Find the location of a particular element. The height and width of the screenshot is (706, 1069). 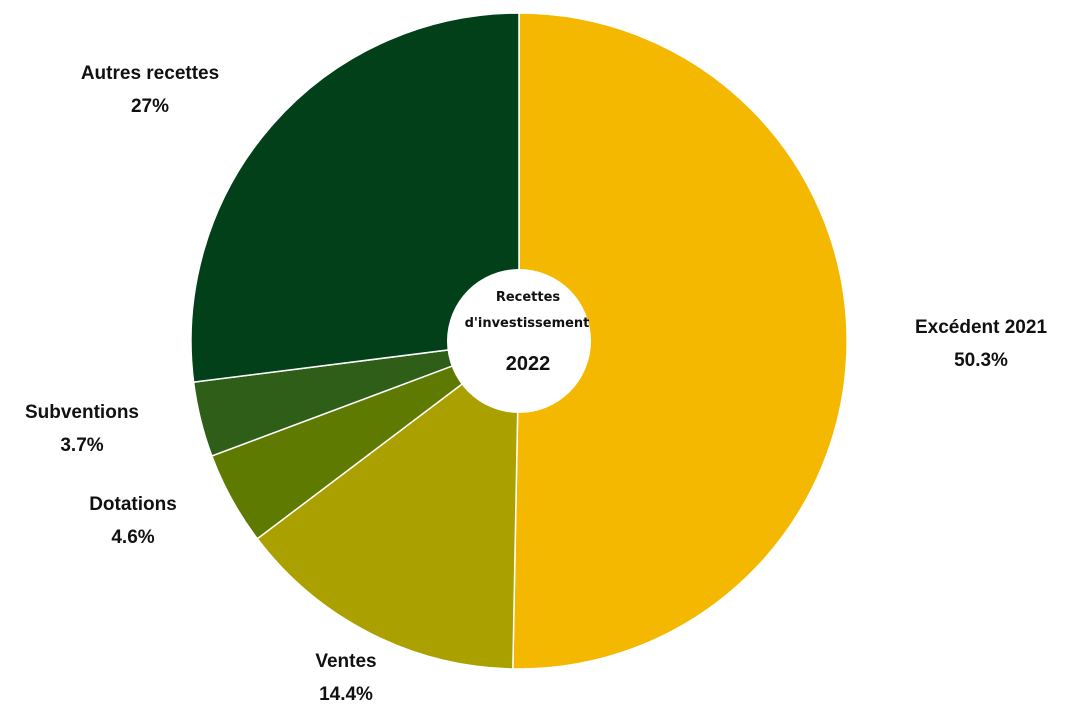

slice-value-label: 50.3% is located at coordinates (981, 360).